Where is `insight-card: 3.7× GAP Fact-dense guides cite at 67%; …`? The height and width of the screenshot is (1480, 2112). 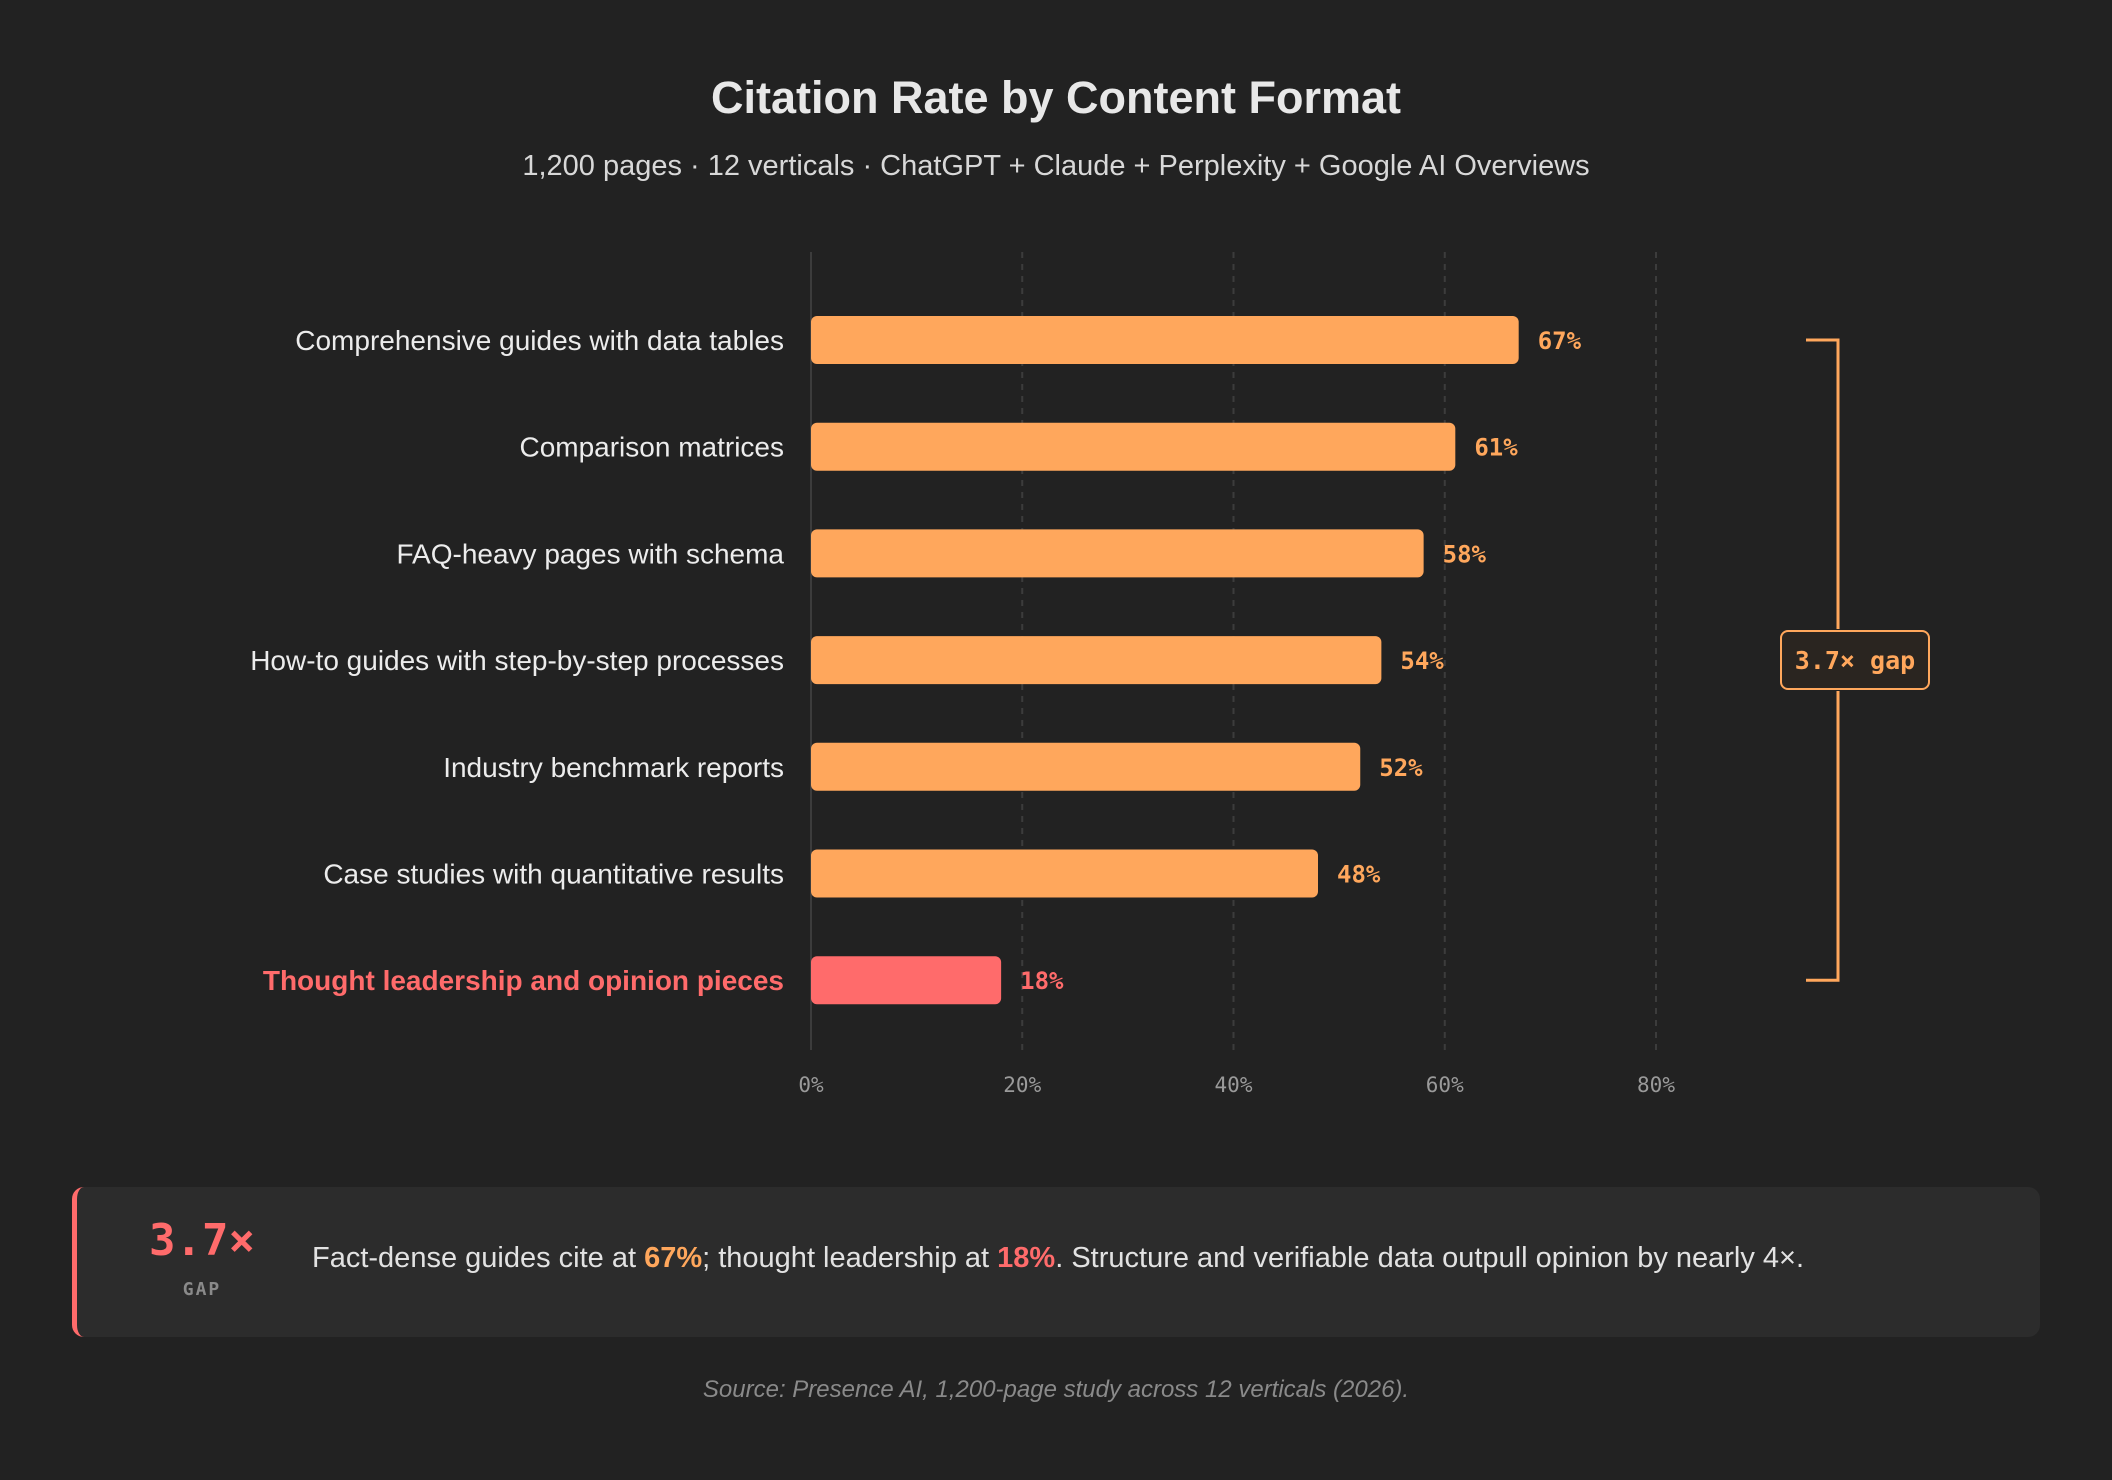 insight-card: 3.7× GAP Fact-dense guides cite at 67%; … is located at coordinates (1056, 1262).